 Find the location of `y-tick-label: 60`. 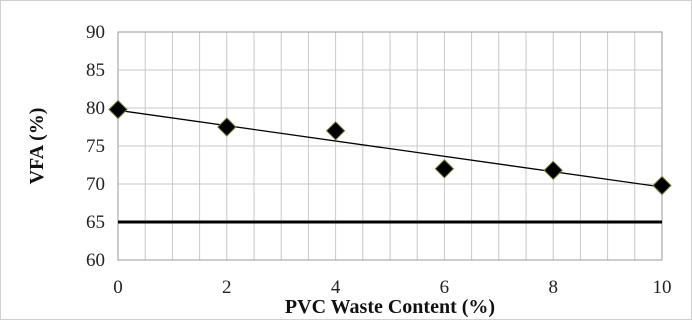

y-tick-label: 60 is located at coordinates (95, 260).